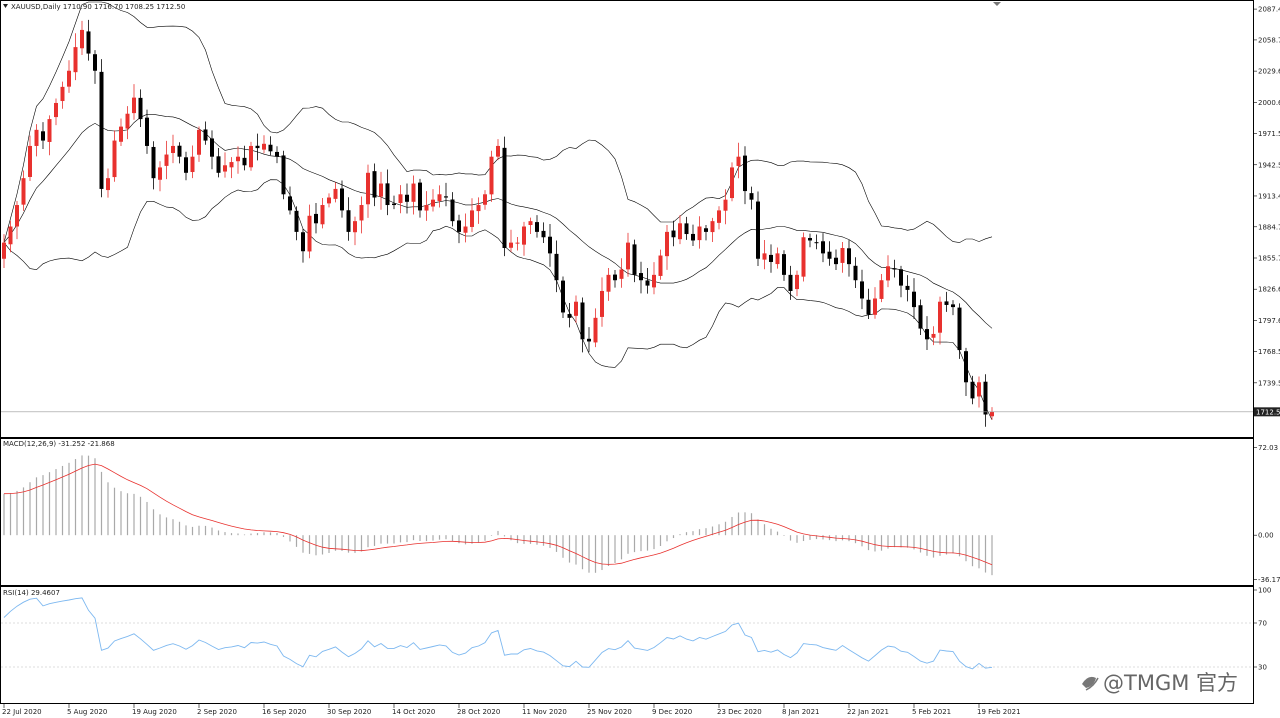  Describe the element at coordinates (931, 712) in the screenshot. I see `time-tick-label: 5 Feb 2021` at that location.